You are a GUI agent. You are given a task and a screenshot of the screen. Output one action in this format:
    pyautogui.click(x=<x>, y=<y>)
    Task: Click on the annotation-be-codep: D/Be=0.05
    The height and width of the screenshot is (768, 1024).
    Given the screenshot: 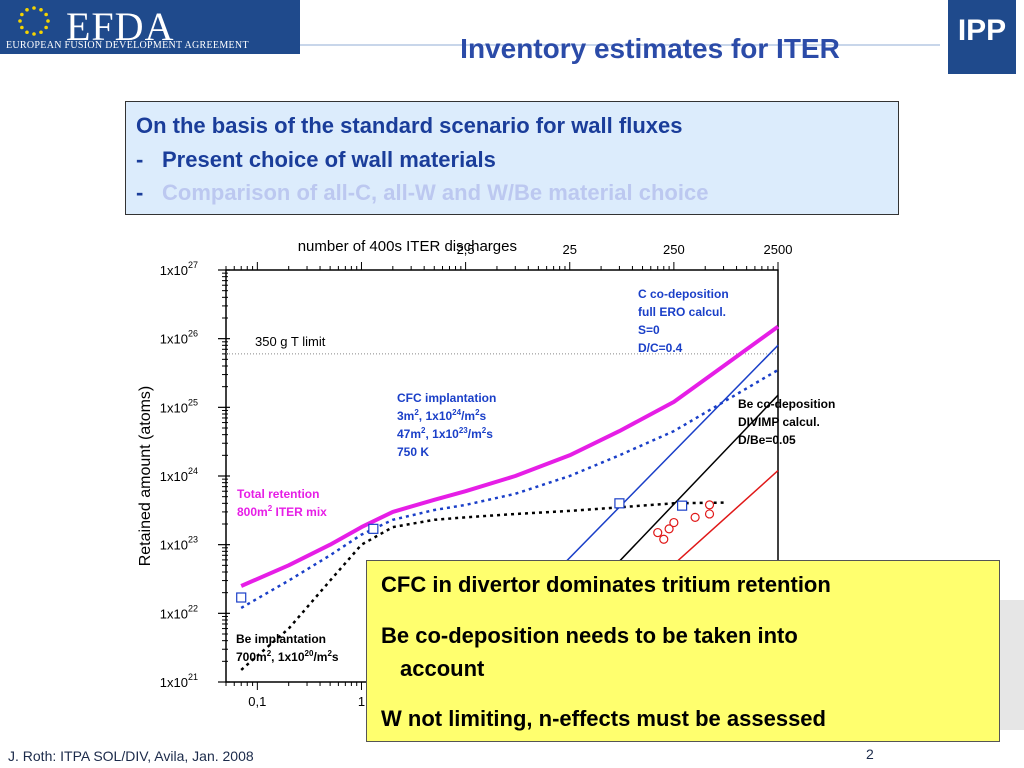 What is the action you would take?
    pyautogui.click(x=767, y=440)
    